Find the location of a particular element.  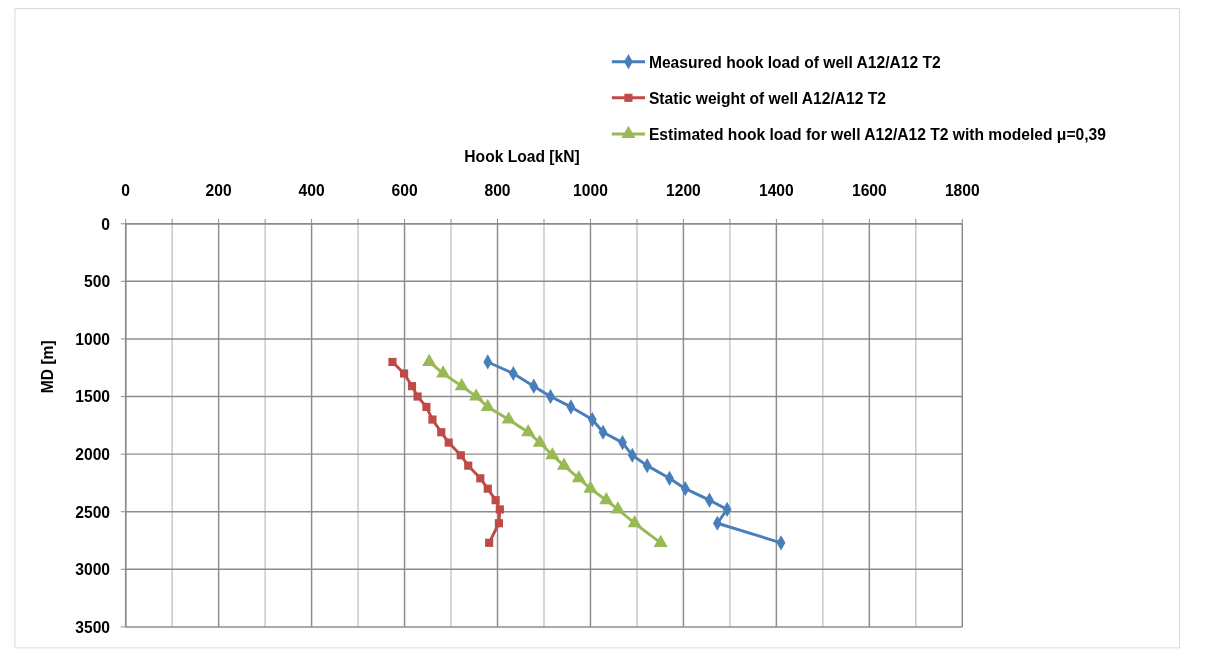

y-tick-label: 500 is located at coordinates (97, 282).